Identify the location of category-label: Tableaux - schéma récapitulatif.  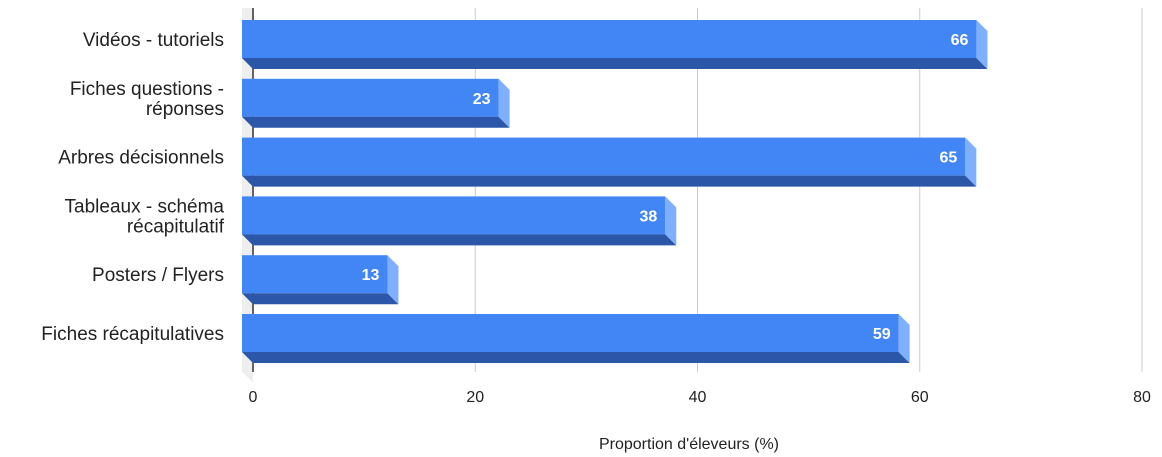
(145, 216).